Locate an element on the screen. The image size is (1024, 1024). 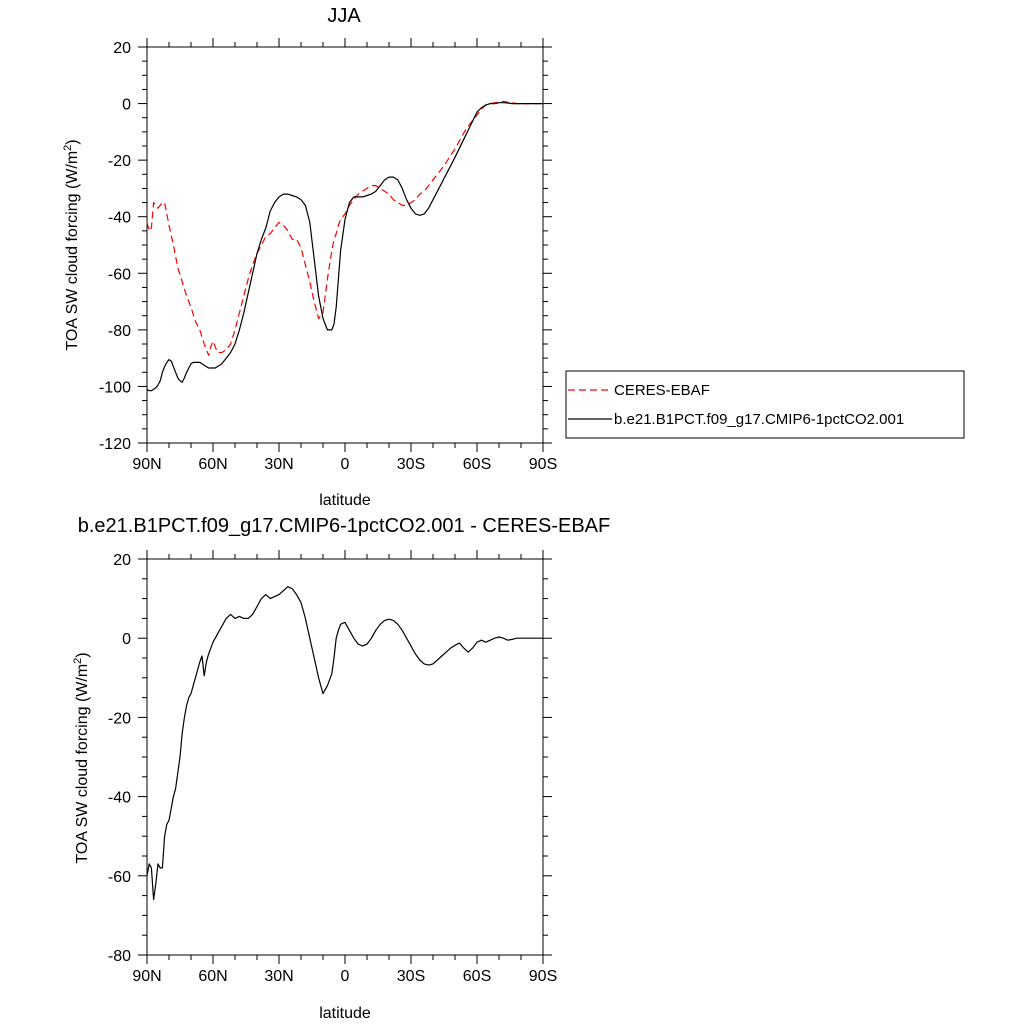
bottom-x-tick-label: 90S is located at coordinates (543, 976).